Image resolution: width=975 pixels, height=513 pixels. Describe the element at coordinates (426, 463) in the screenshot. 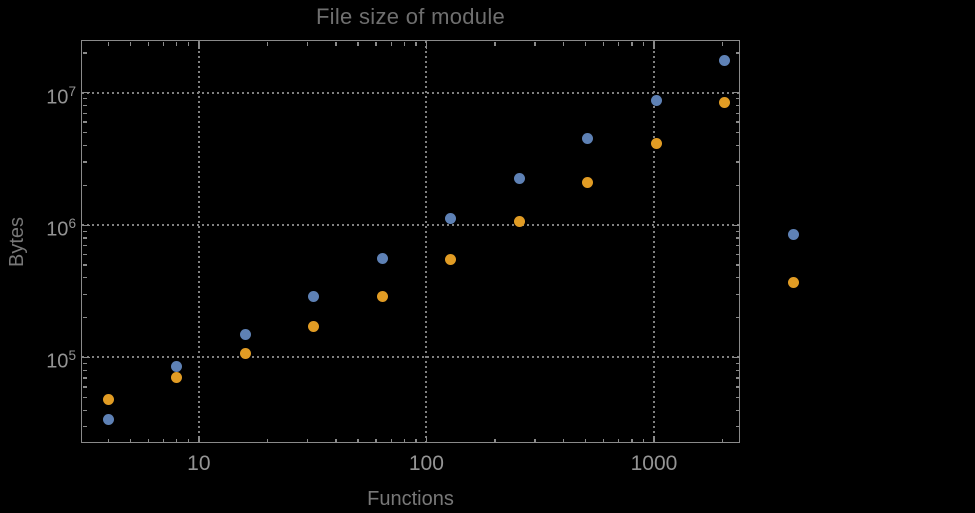

I see `x-tick-label-100: 100` at that location.